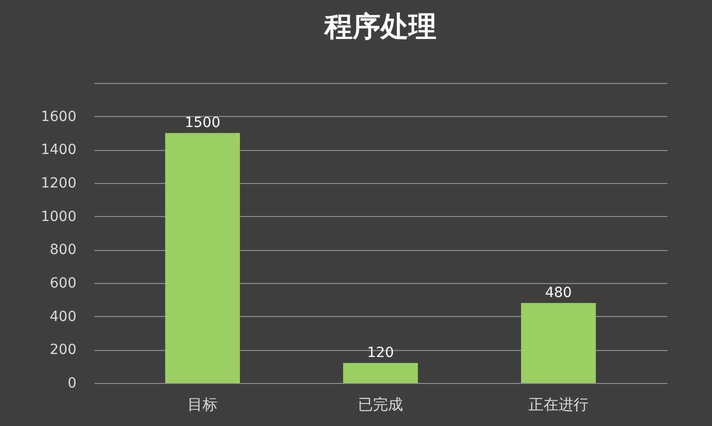 The image size is (712, 426). I want to click on y-tick-label: 0, so click(72, 384).